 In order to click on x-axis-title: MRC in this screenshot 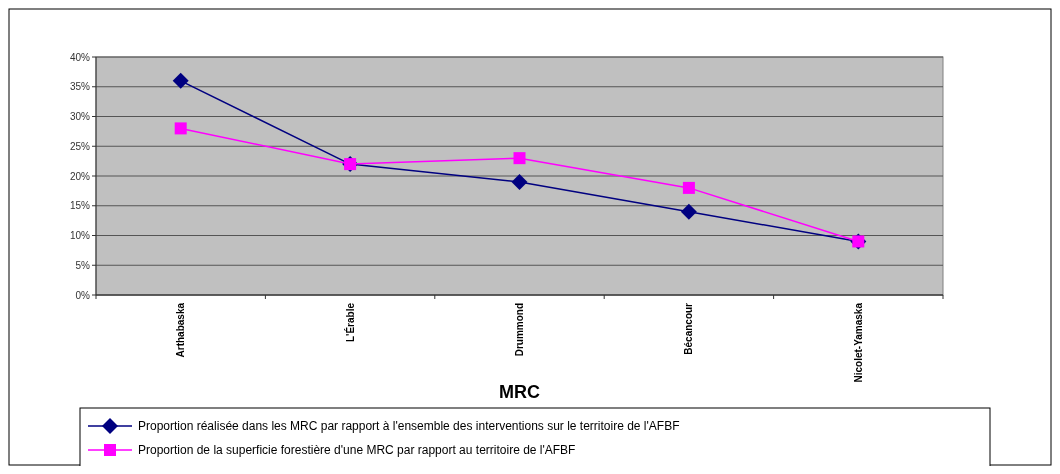, I will do `click(519, 392)`.